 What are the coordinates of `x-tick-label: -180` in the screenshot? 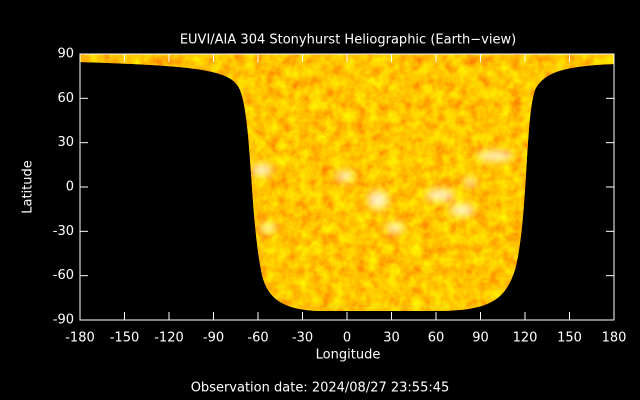 It's located at (80, 338).